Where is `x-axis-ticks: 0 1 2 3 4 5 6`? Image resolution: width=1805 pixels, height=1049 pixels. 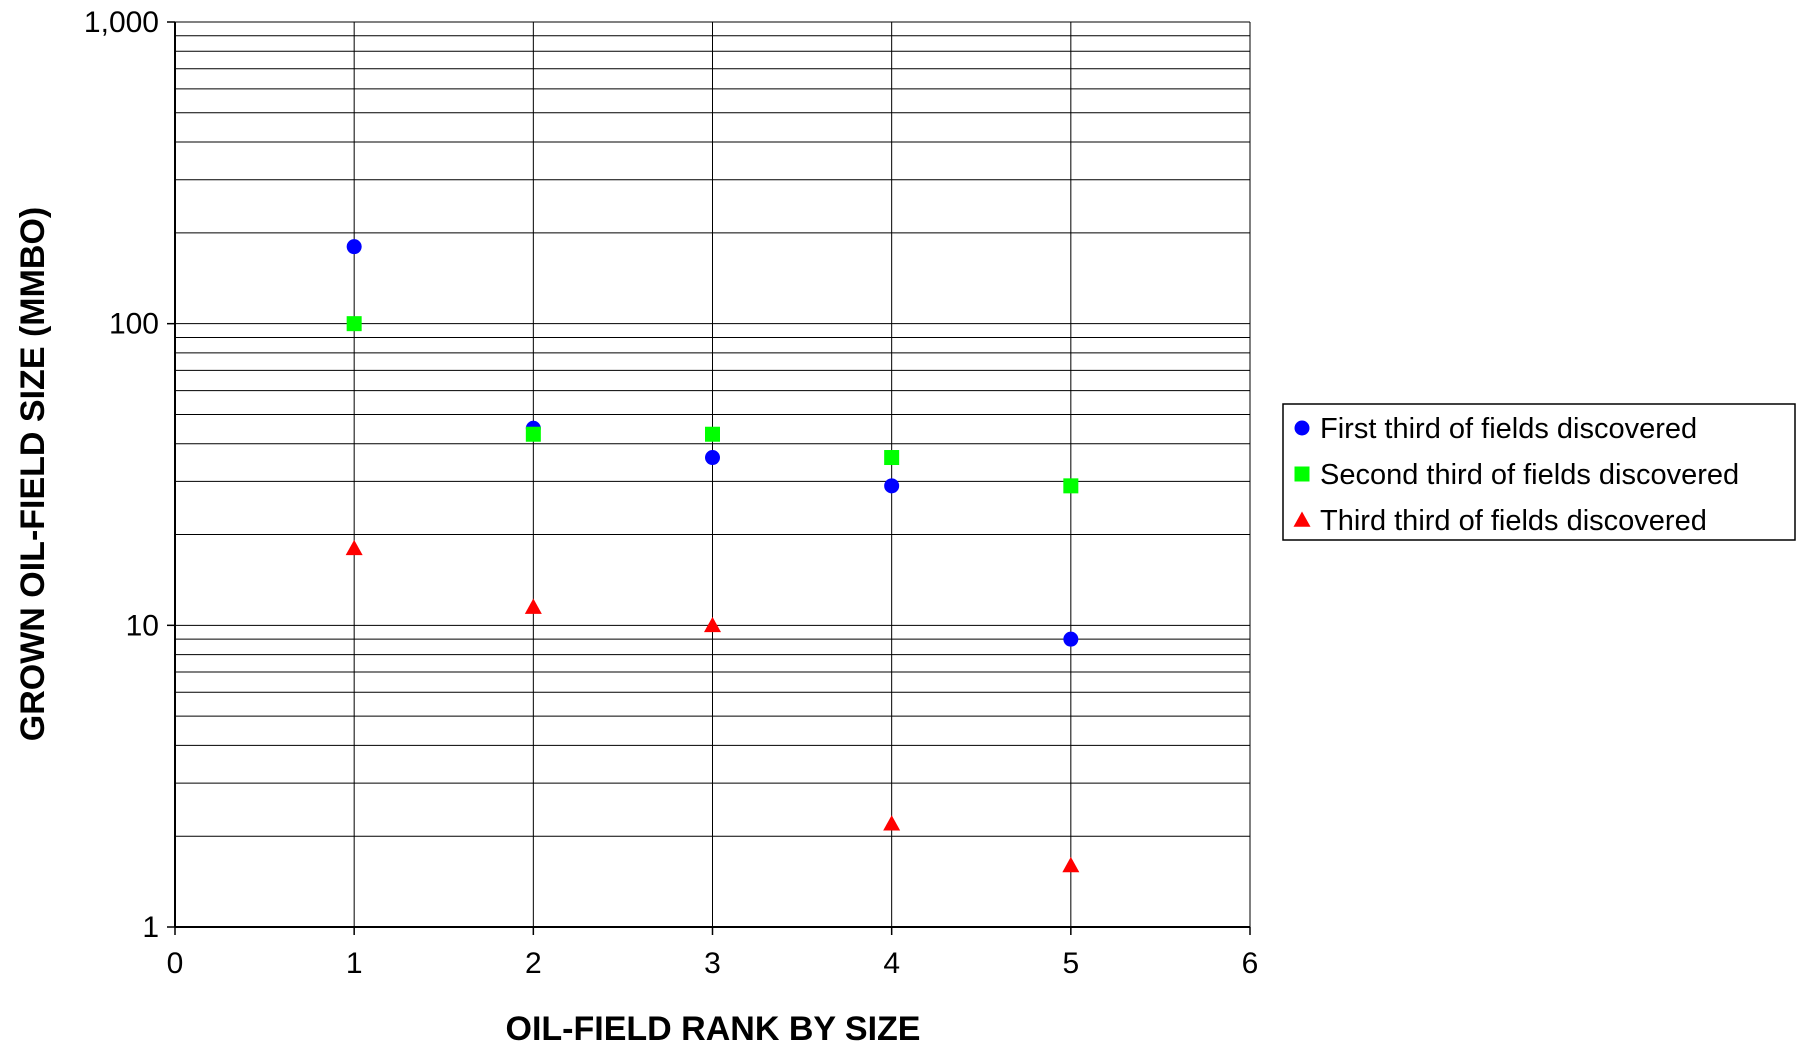
x-axis-ticks: 0 1 2 3 4 5 6 is located at coordinates (713, 953).